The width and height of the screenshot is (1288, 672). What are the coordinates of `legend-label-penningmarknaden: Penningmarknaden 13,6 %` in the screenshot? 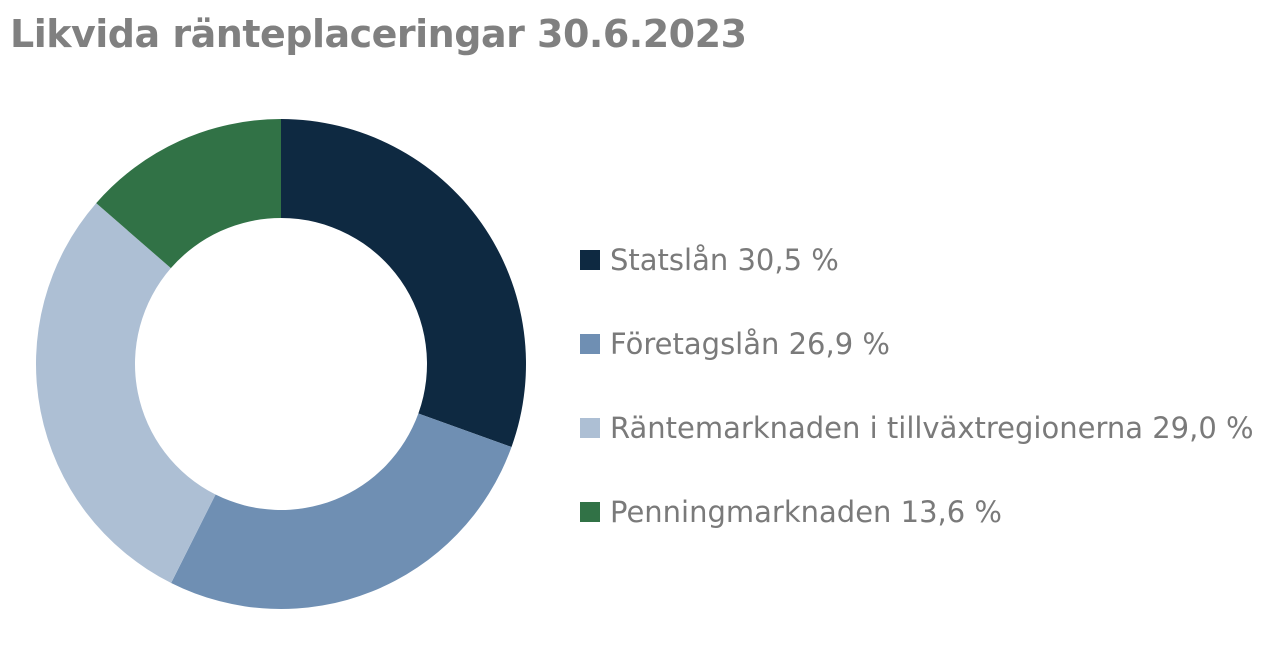 It's located at (806, 512).